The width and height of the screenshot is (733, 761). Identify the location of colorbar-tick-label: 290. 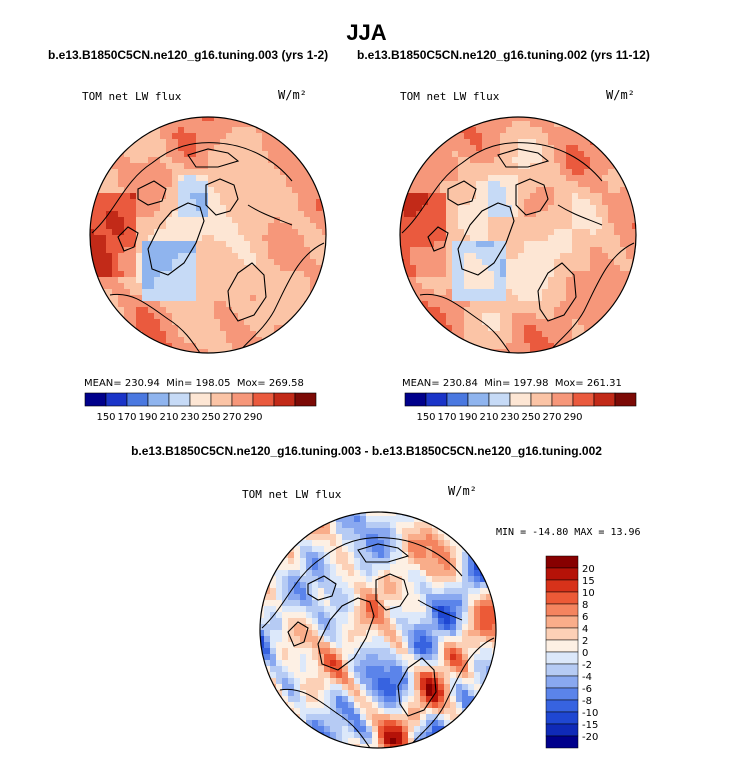
(572, 417).